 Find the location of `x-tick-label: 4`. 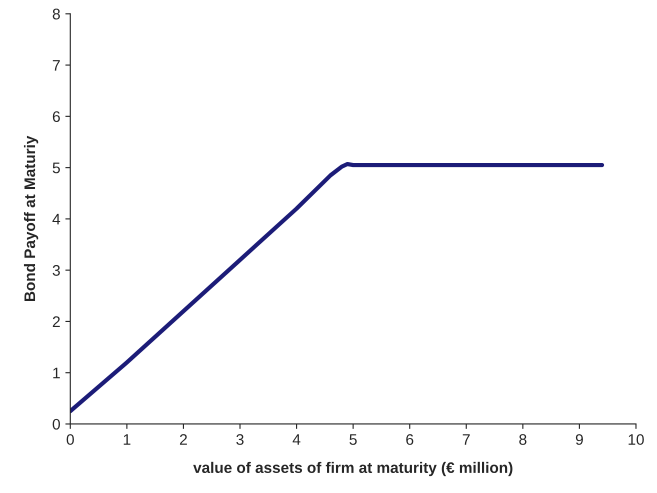

x-tick-label: 4 is located at coordinates (296, 439).